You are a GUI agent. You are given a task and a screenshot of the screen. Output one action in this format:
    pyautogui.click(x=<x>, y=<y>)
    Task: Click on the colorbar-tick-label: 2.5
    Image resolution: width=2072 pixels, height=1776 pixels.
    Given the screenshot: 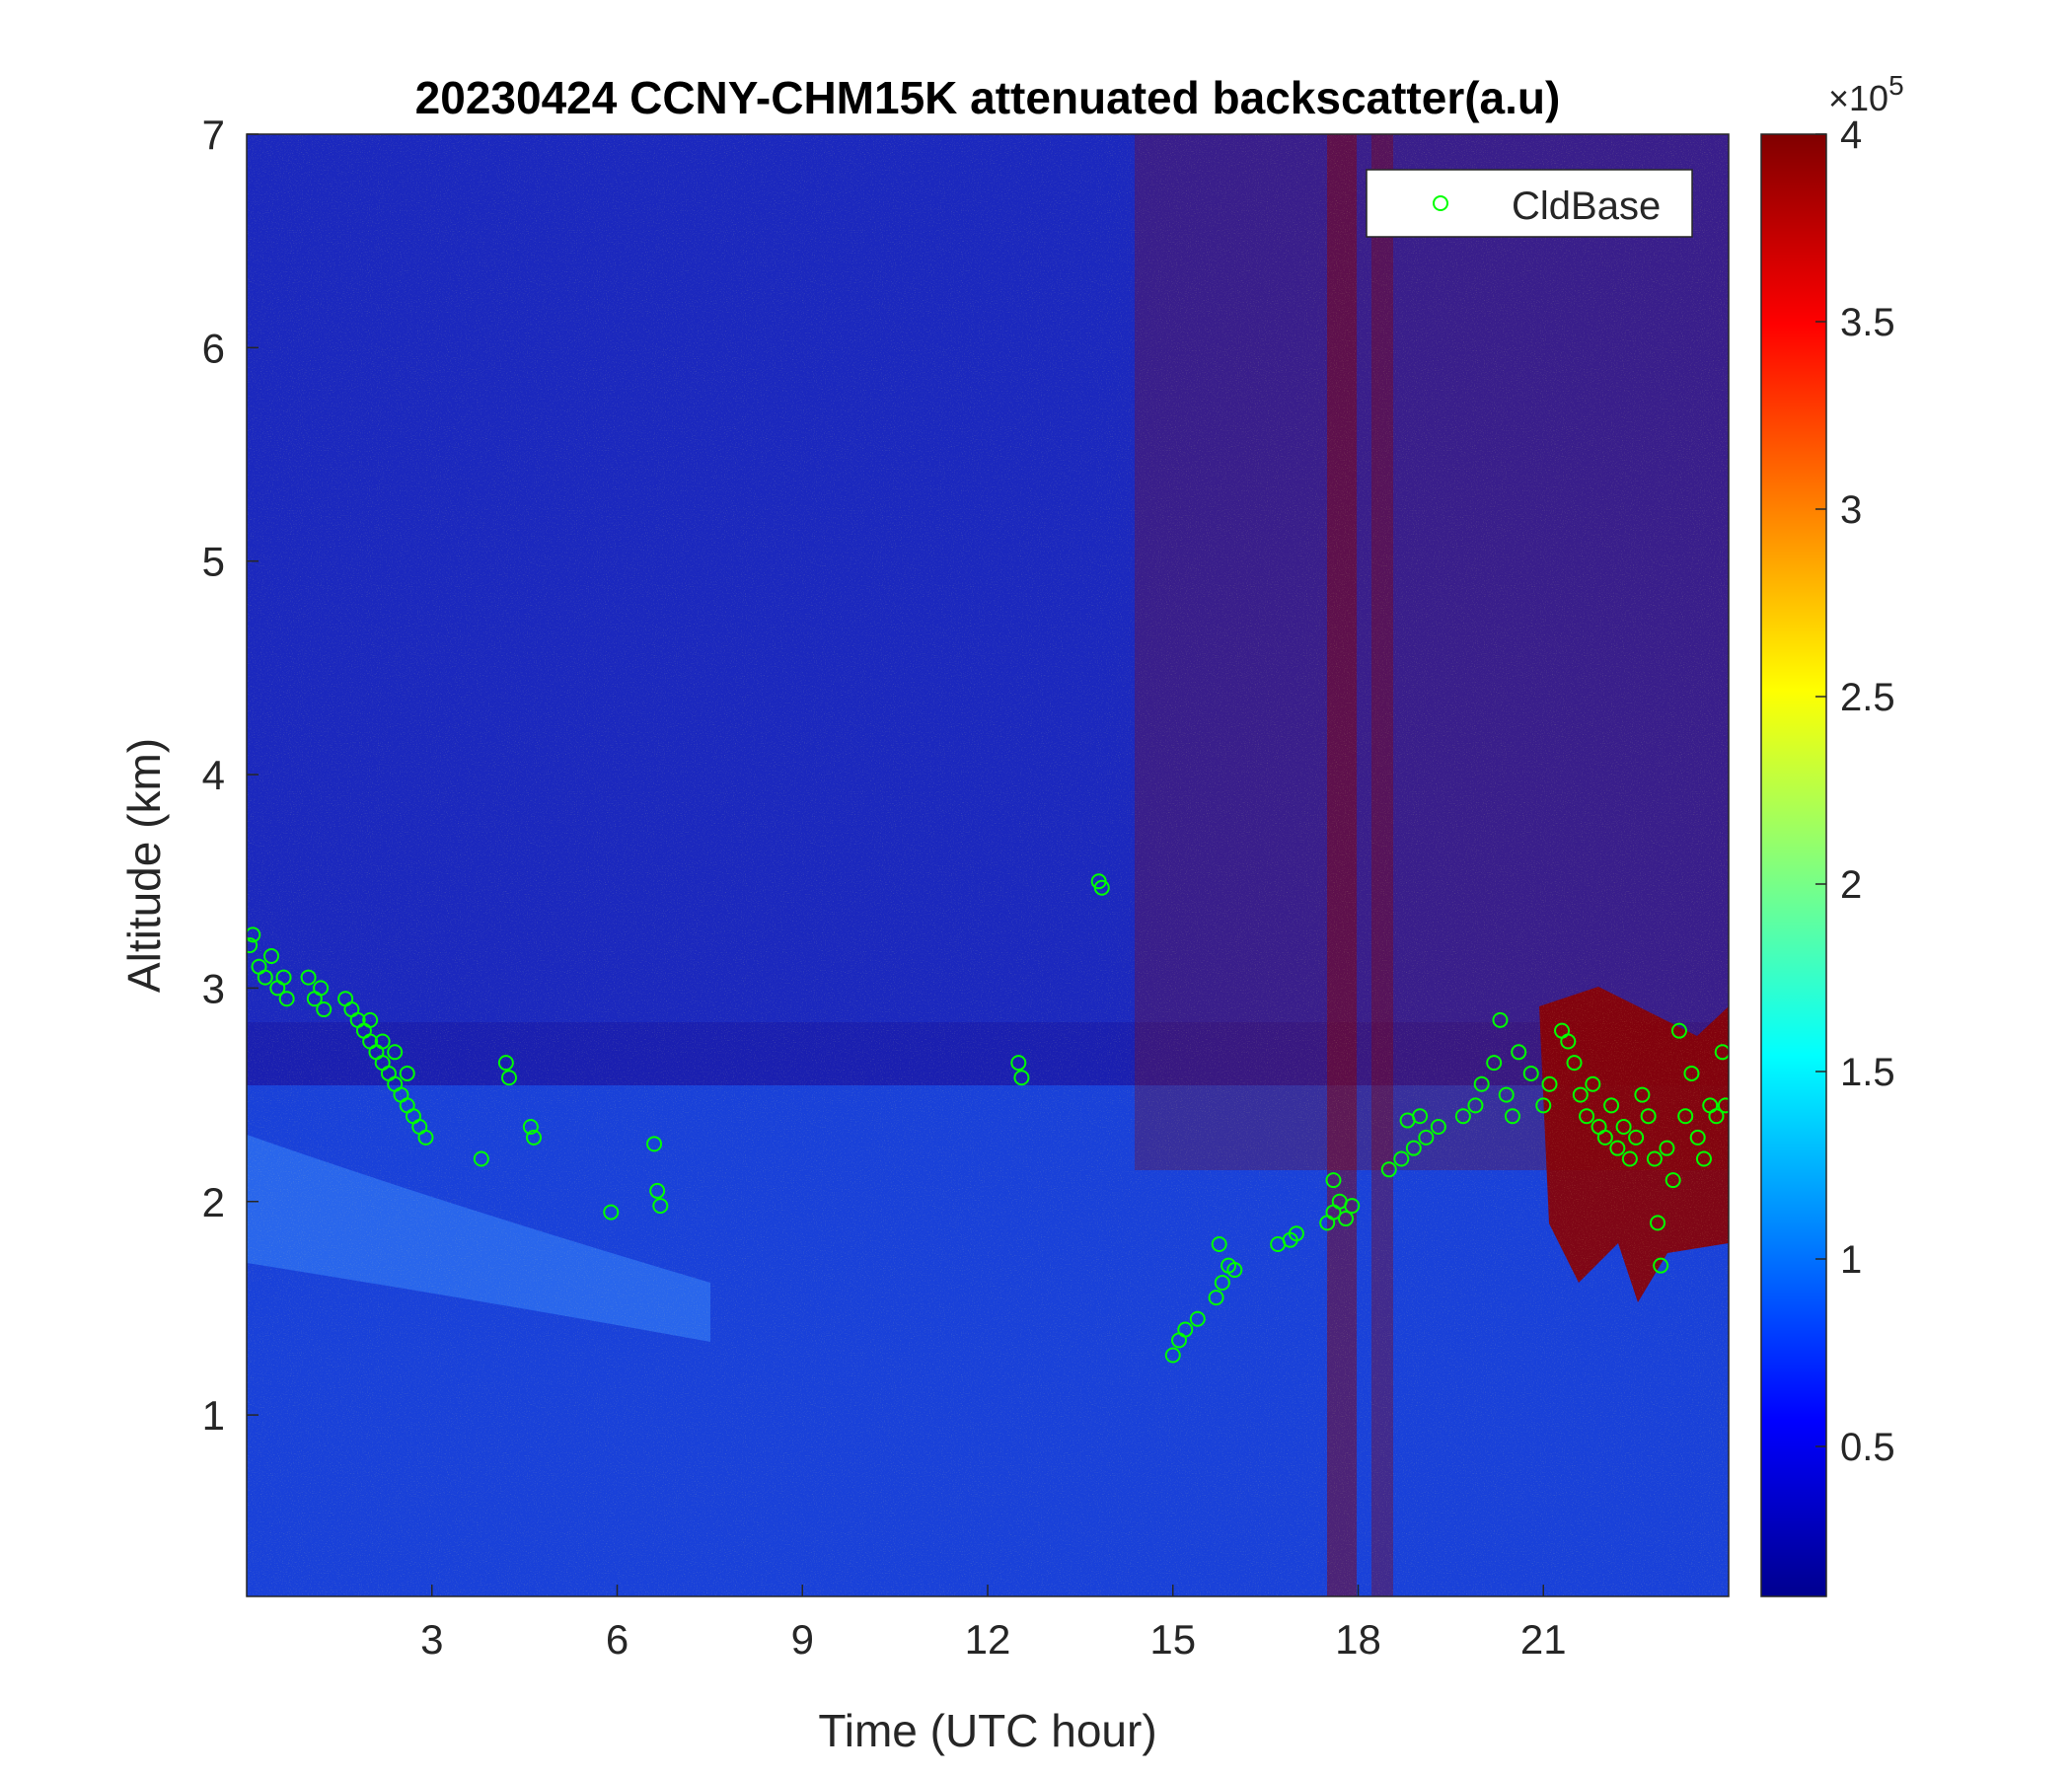 What is the action you would take?
    pyautogui.click(x=1868, y=698)
    